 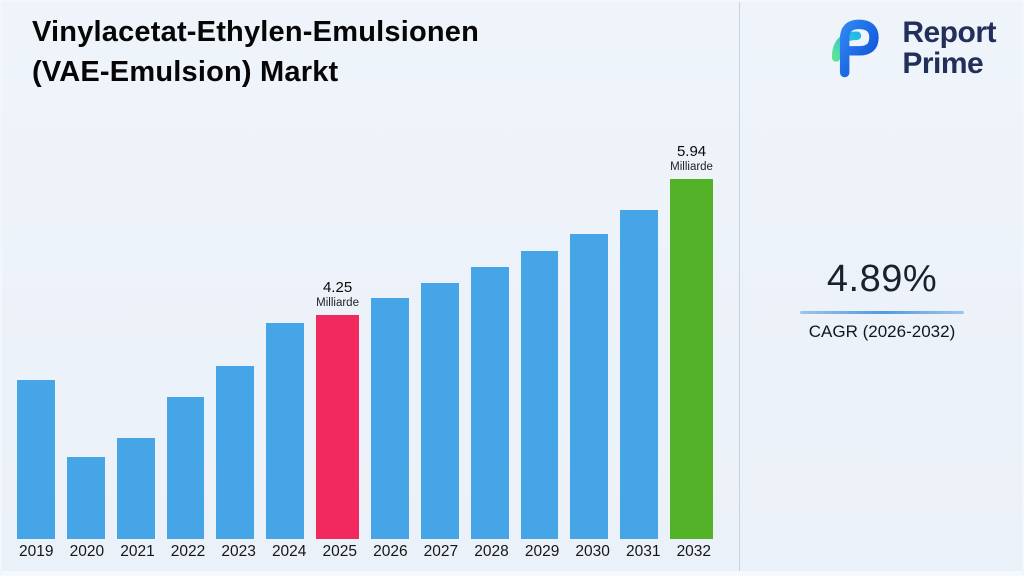 I want to click on bar-annotation-2025: 4.25 Milliarde, so click(x=337, y=294).